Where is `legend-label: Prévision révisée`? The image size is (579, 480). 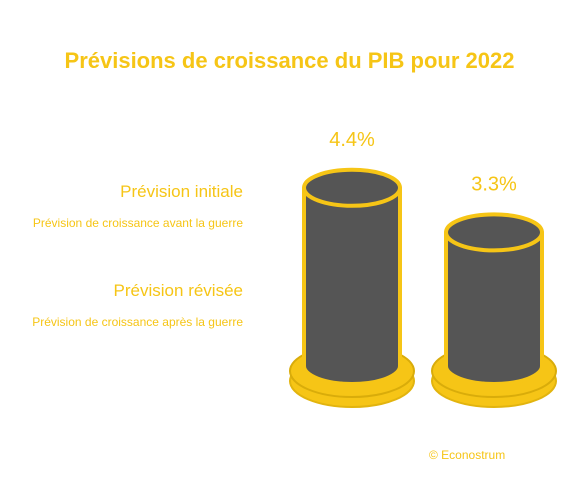 legend-label: Prévision révisée is located at coordinates (178, 290).